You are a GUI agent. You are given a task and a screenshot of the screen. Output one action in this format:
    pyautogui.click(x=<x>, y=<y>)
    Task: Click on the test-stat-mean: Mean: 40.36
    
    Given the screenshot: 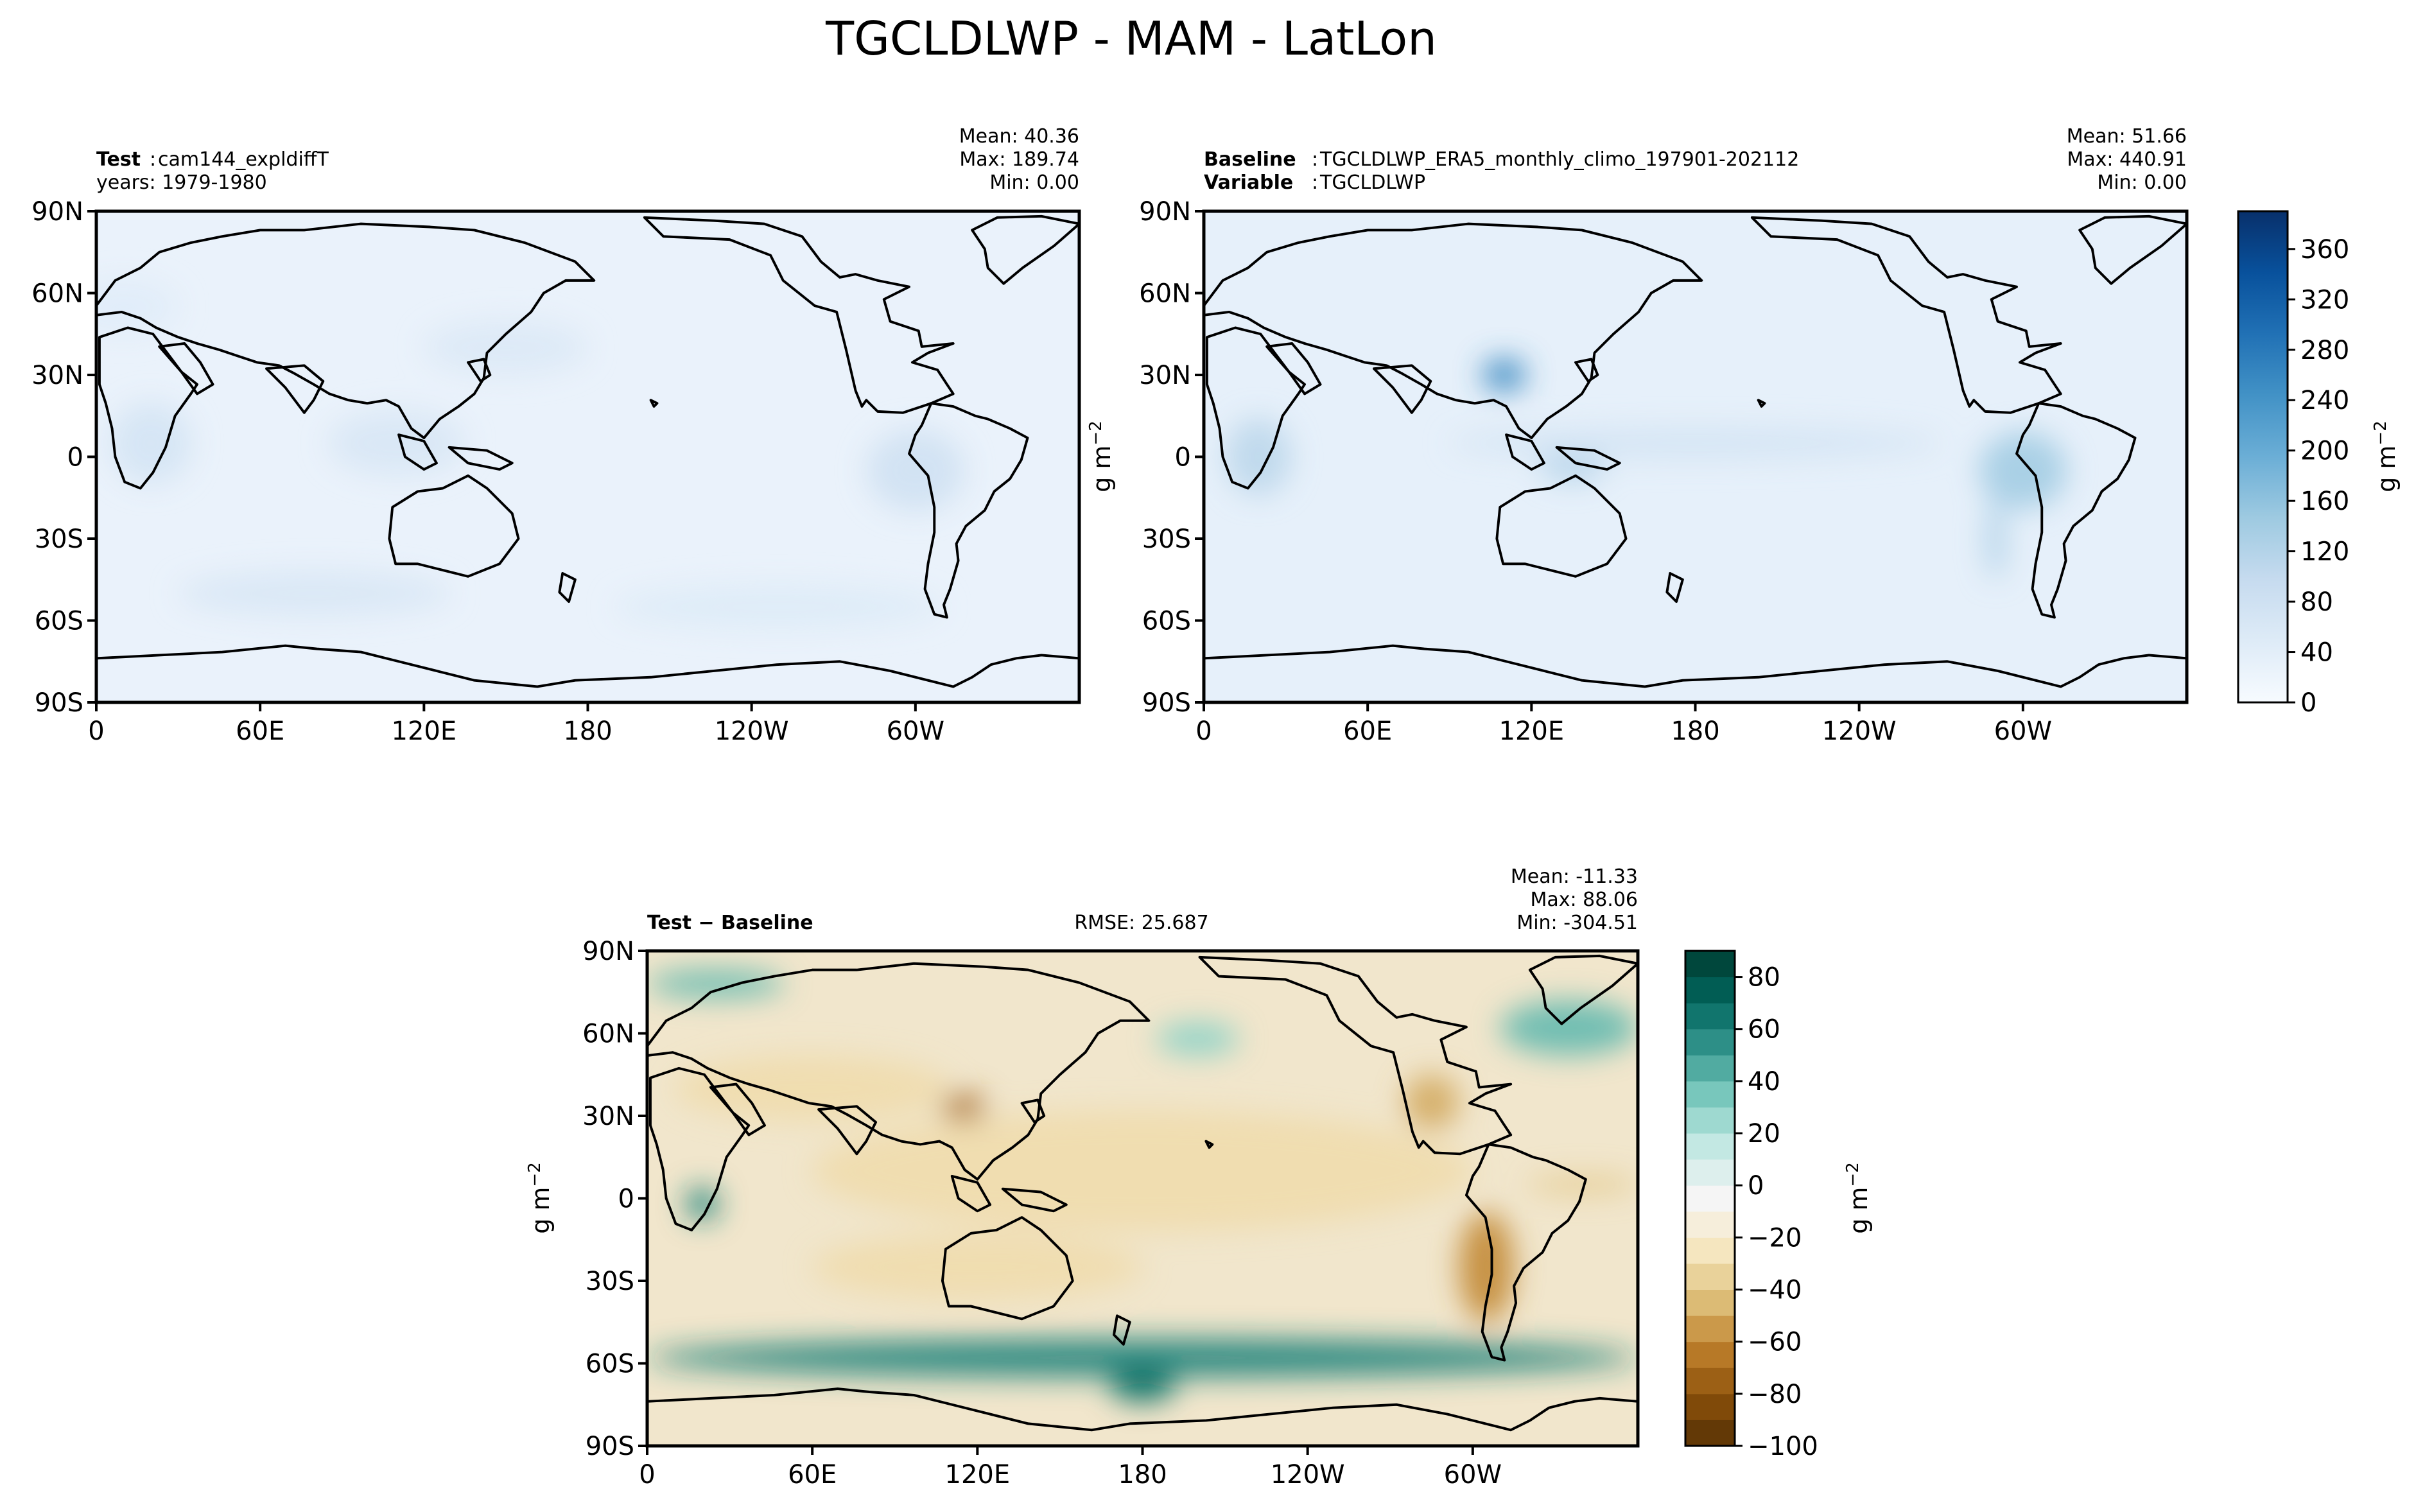 What is the action you would take?
    pyautogui.click(x=1019, y=136)
    